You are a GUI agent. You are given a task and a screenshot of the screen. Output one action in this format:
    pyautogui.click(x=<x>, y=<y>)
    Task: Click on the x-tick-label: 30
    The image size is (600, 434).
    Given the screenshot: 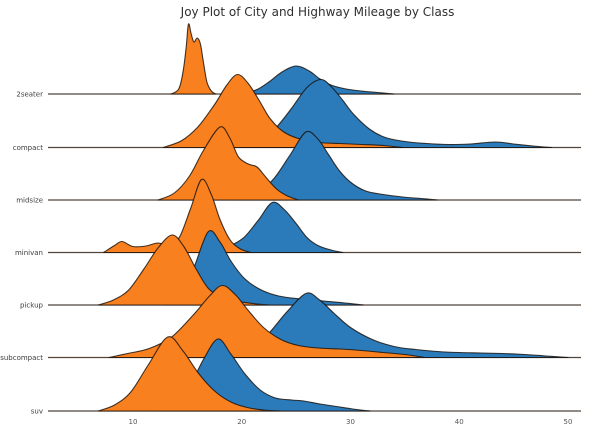 What is the action you would take?
    pyautogui.click(x=350, y=422)
    